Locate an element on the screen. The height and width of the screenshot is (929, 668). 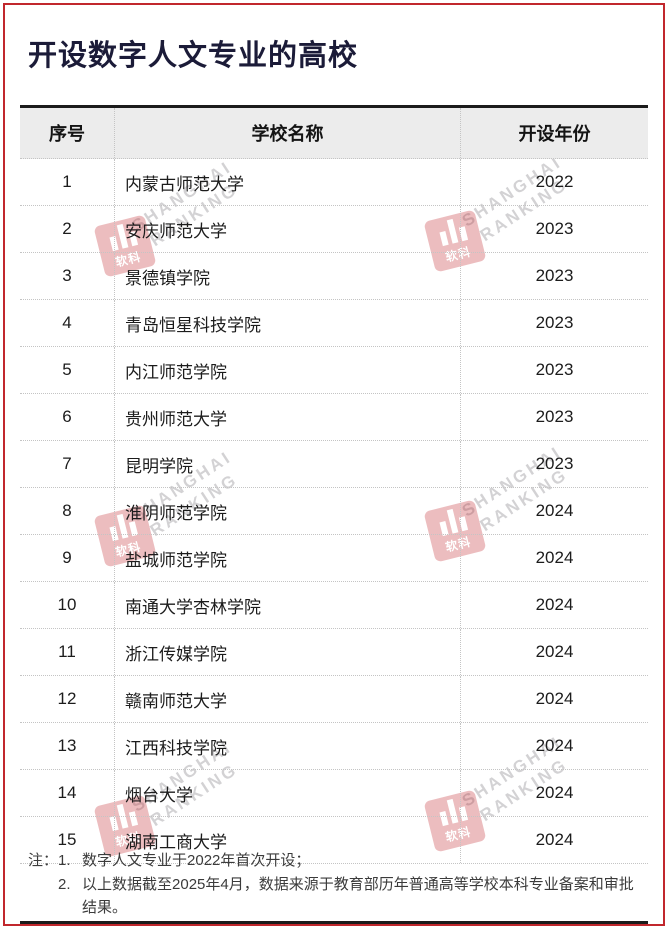
notes-label: 注： is located at coordinates (43, 860).